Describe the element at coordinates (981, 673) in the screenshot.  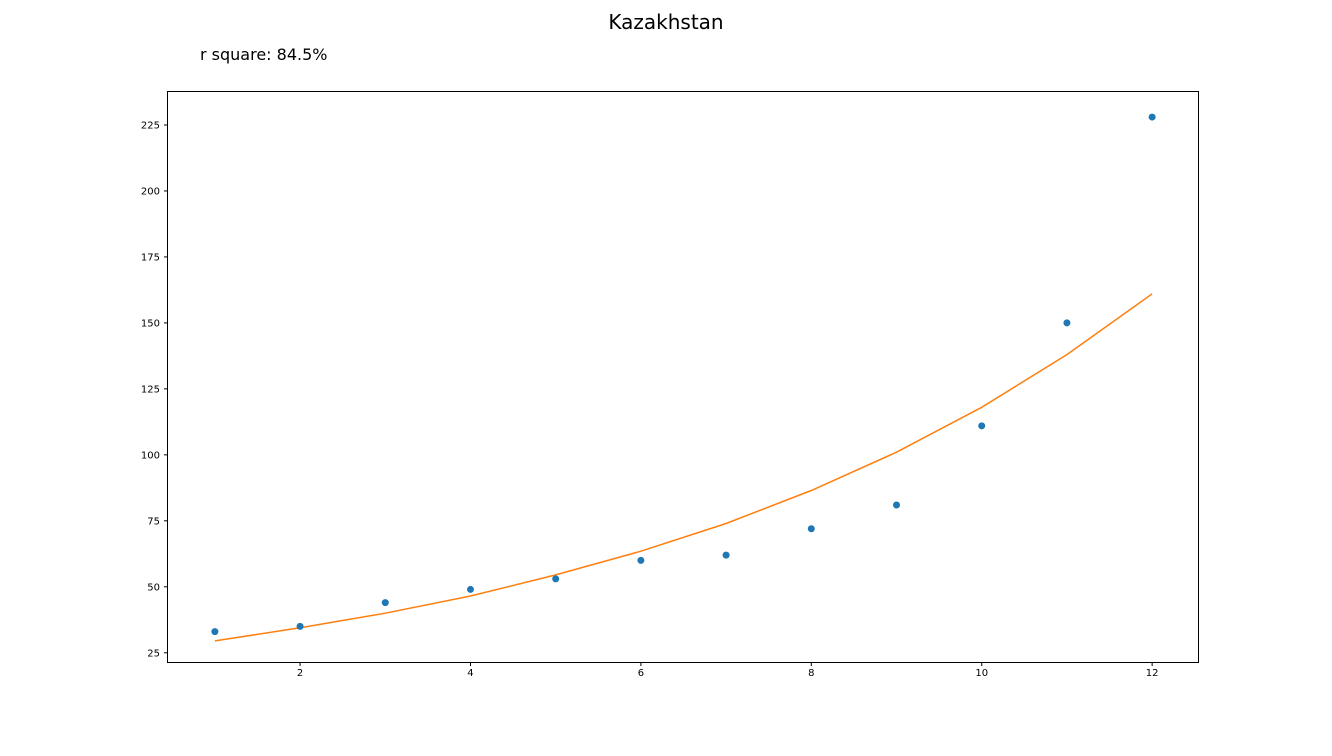
I see `x-tick-label: 10` at that location.